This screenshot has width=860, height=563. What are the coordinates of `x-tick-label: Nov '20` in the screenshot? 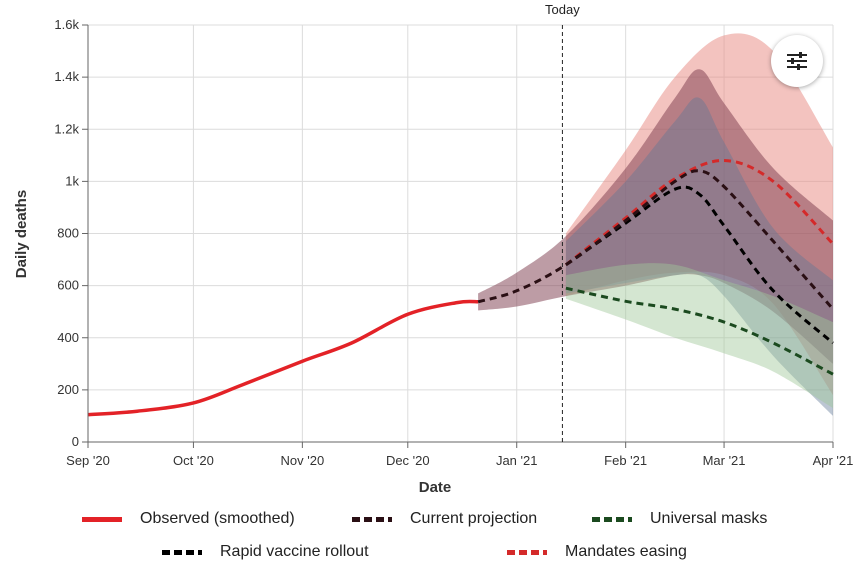 It's located at (303, 460).